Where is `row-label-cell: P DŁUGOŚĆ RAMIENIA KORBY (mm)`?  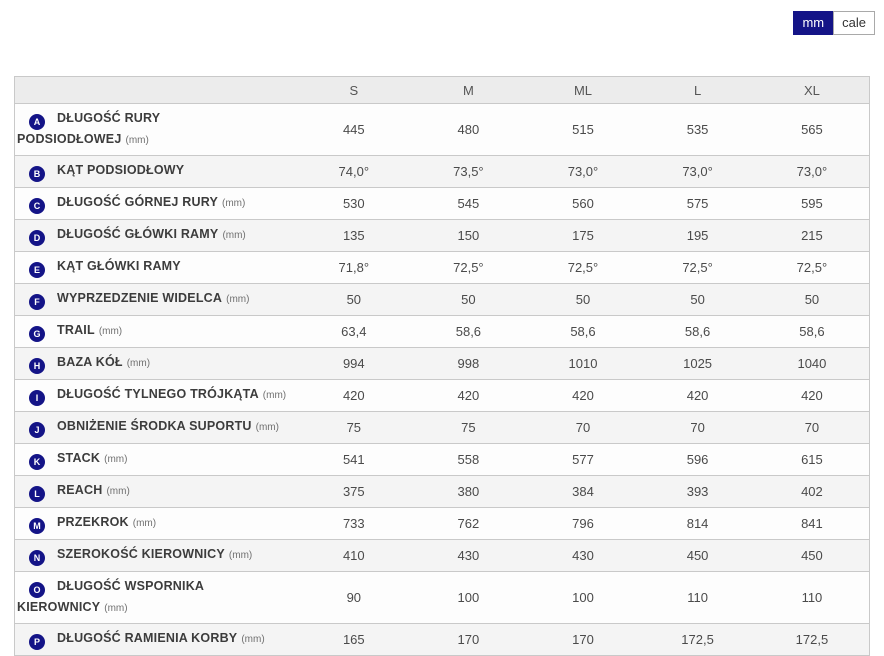 row-label-cell: P DŁUGOŚĆ RAMIENIA KORBY (mm) is located at coordinates (155, 639).